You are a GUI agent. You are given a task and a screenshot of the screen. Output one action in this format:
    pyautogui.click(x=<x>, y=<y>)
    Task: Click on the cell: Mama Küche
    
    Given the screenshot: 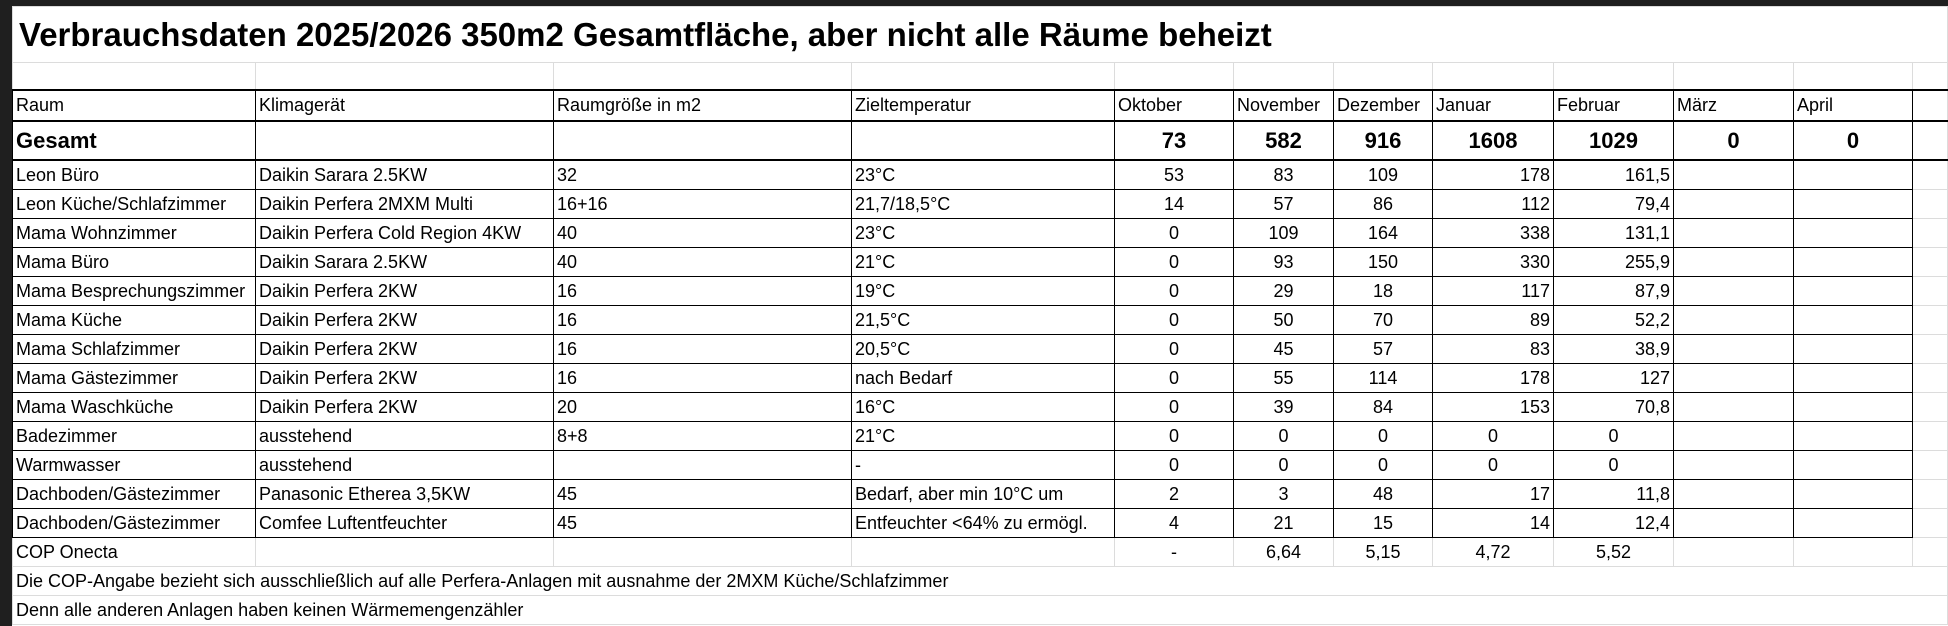 What is the action you would take?
    pyautogui.click(x=134, y=320)
    